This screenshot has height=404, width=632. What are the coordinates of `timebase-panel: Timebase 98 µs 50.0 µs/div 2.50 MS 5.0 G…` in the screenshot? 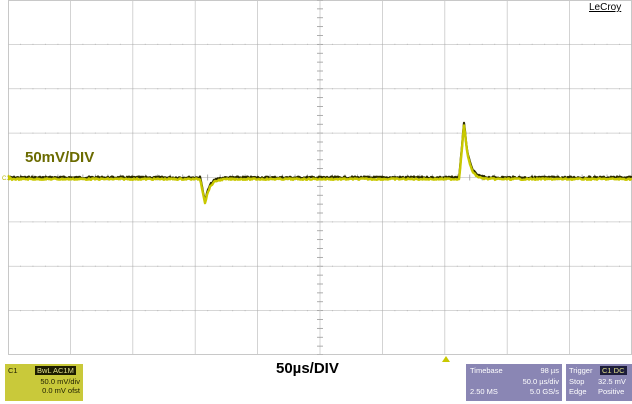 It's located at (514, 382).